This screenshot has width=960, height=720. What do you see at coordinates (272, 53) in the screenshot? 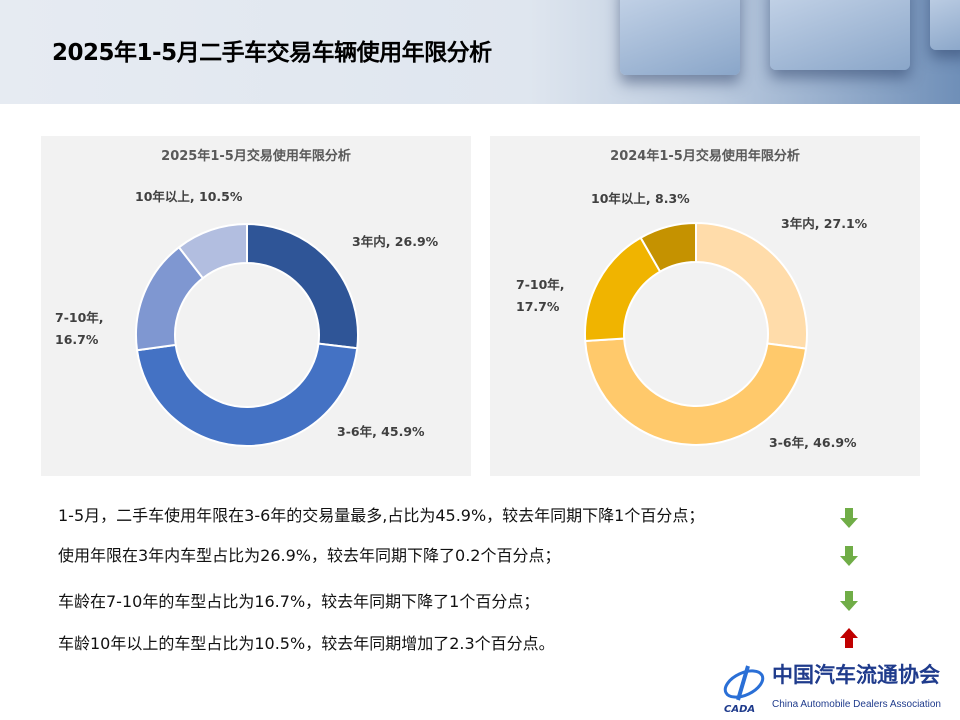
I see `page-title: 2025年1-5月二手车交易车辆使用年限分析` at bounding box center [272, 53].